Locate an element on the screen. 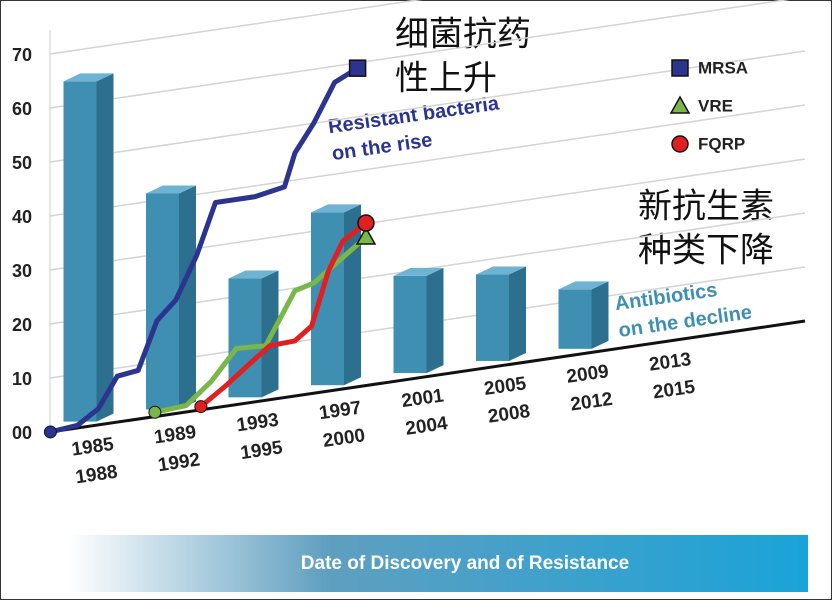 This screenshot has height=600, width=832. y-tick-label: 70 is located at coordinates (22, 55).